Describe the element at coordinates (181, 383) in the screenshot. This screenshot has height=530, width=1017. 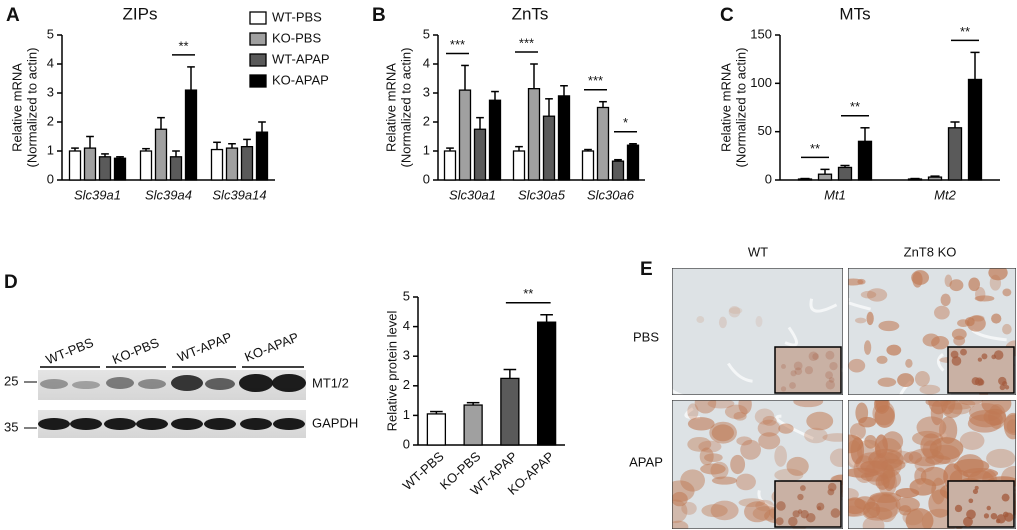
I see `western-blot: WT-PBS KO-PBS WT-APAP KO-APAP 25 35` at that location.